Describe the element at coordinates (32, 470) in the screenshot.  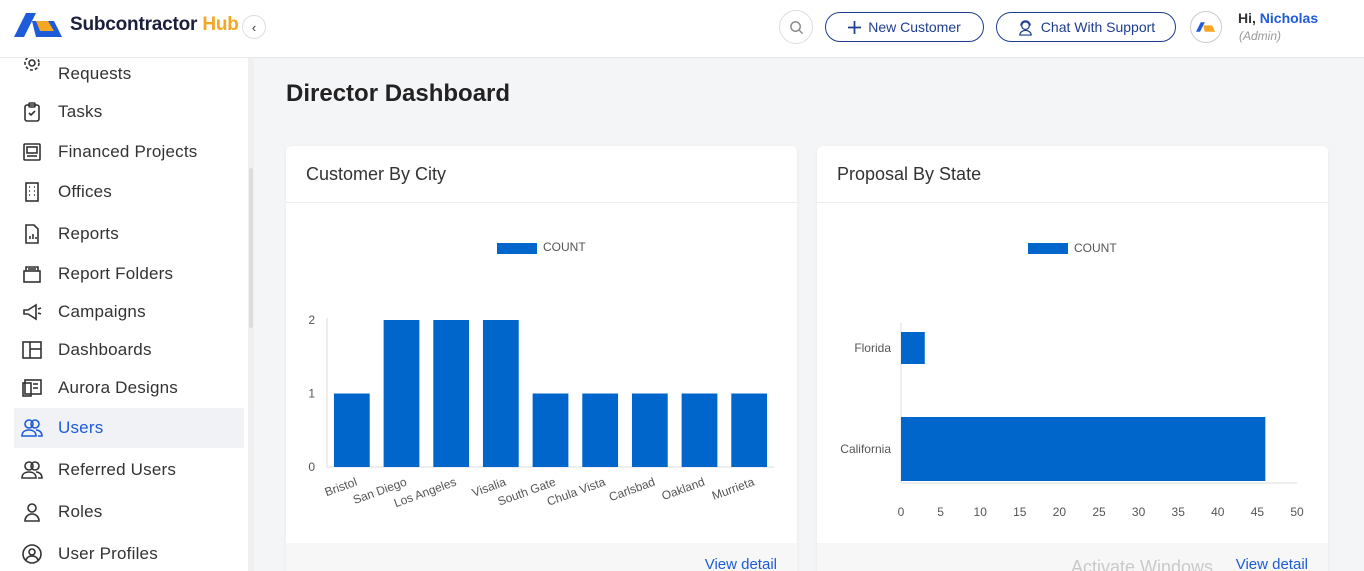
I see `referred-users-icon` at that location.